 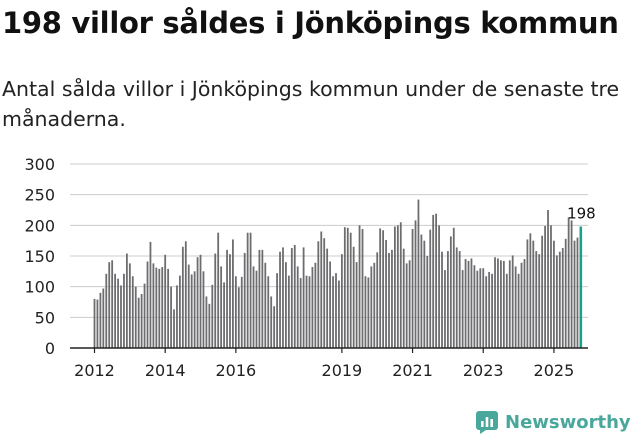 I want to click on y-tick-label: 150, so click(x=39, y=256).